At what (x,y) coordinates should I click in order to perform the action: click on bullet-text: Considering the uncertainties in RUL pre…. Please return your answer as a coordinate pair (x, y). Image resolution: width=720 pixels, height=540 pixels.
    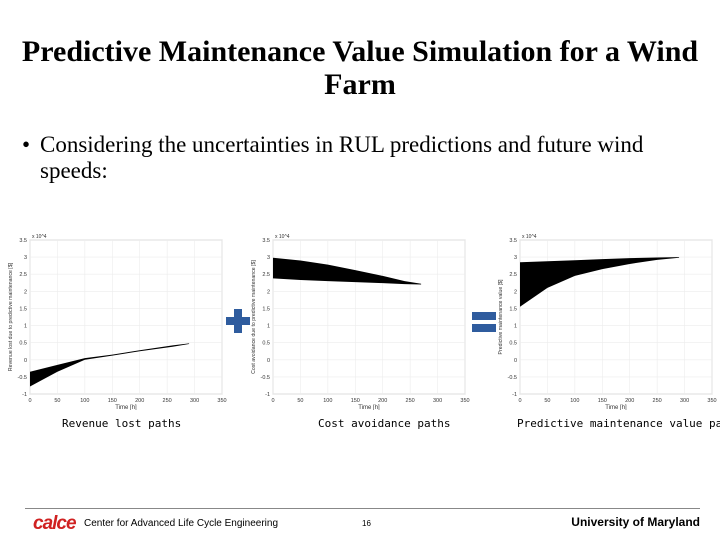
    Looking at the image, I should click on (342, 157).